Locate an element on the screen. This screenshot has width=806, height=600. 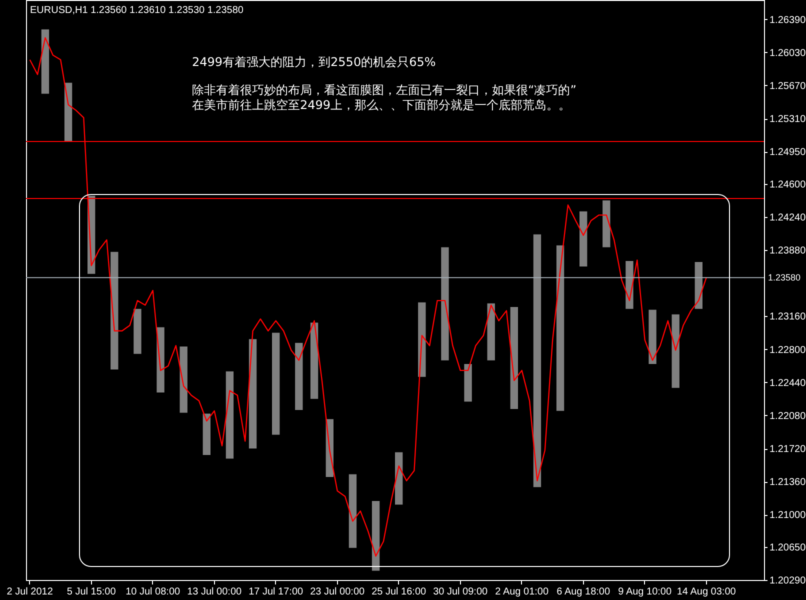
x-tick-label: 2 Aug 01:00 is located at coordinates (522, 592).